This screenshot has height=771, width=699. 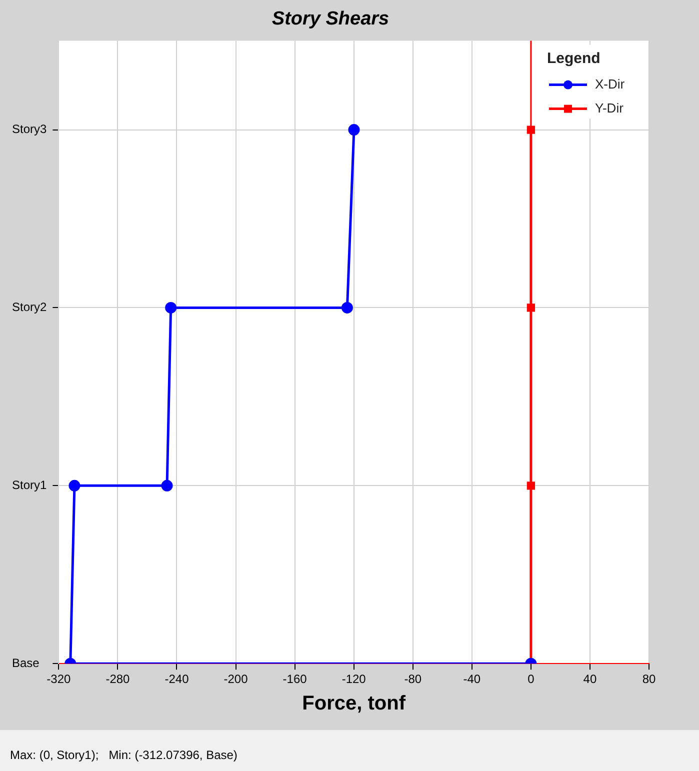 What do you see at coordinates (649, 679) in the screenshot?
I see `x-tick-label: 80` at bounding box center [649, 679].